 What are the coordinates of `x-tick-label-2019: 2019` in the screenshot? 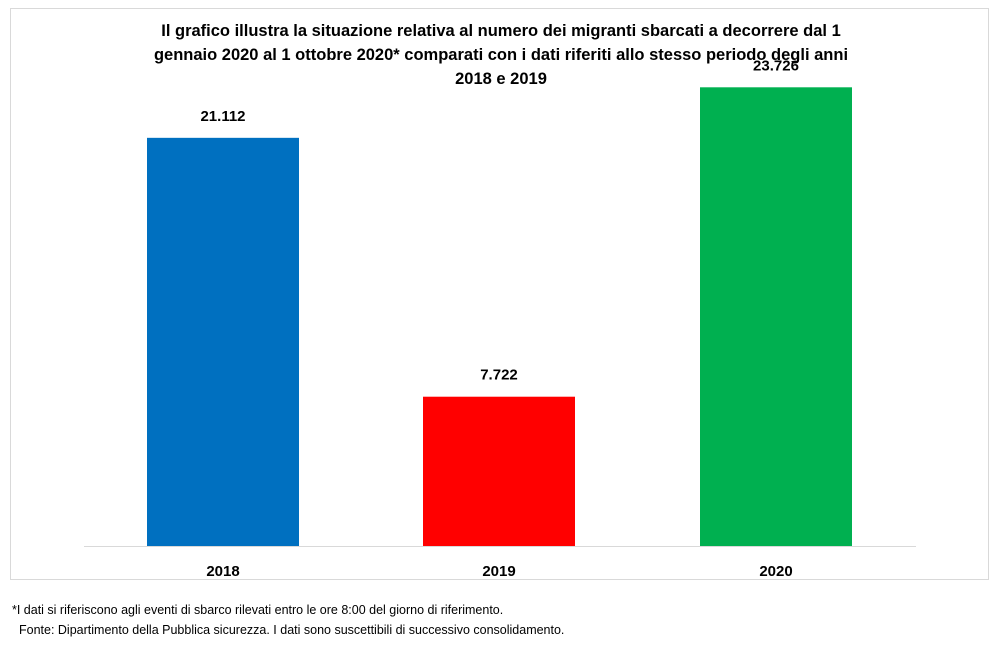 It's located at (498, 571).